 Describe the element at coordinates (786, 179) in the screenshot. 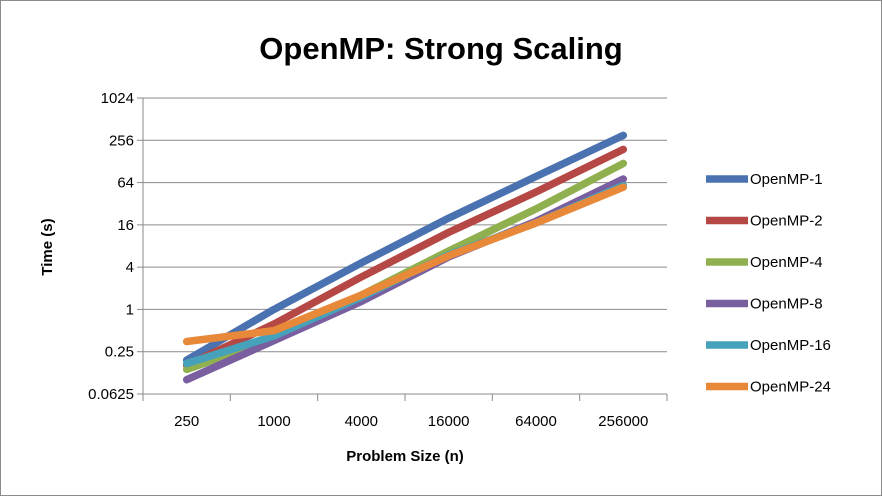

I see `legend-label: OpenMP-1` at that location.